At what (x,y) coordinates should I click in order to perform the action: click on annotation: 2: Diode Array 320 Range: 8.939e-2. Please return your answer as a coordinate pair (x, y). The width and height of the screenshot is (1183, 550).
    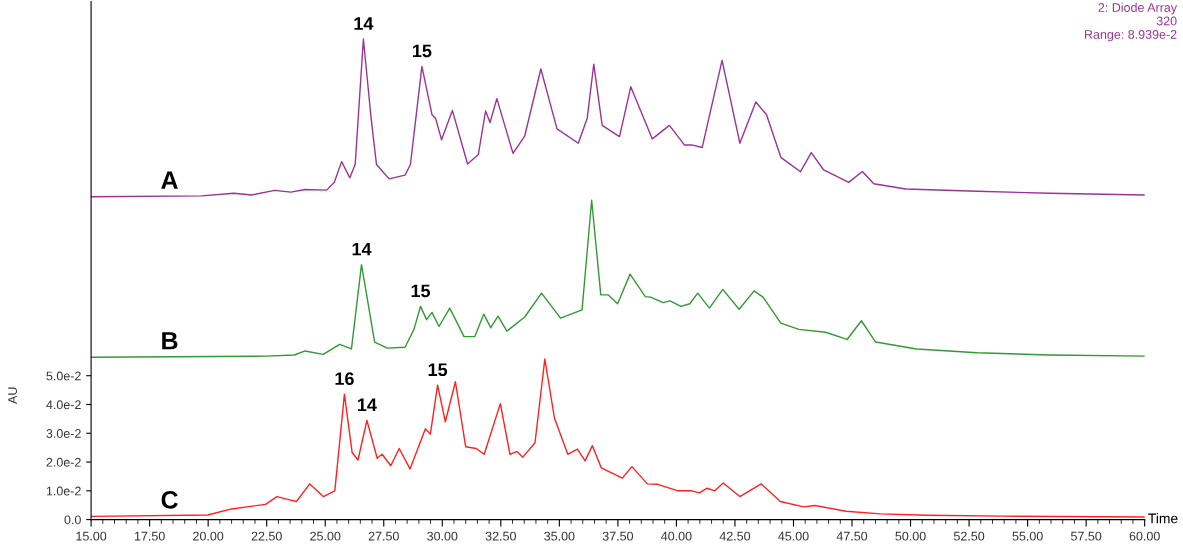
    Looking at the image, I should click on (1131, 22).